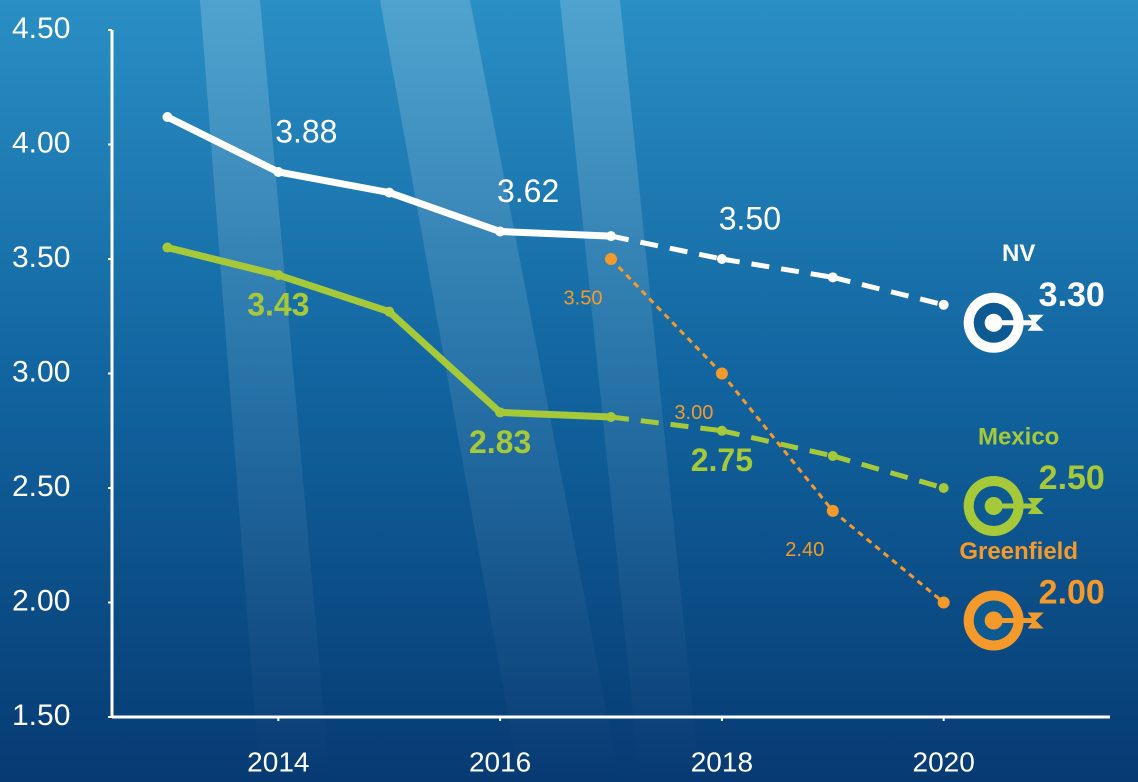  What do you see at coordinates (1018, 253) in the screenshot?
I see `series-name: NV` at bounding box center [1018, 253].